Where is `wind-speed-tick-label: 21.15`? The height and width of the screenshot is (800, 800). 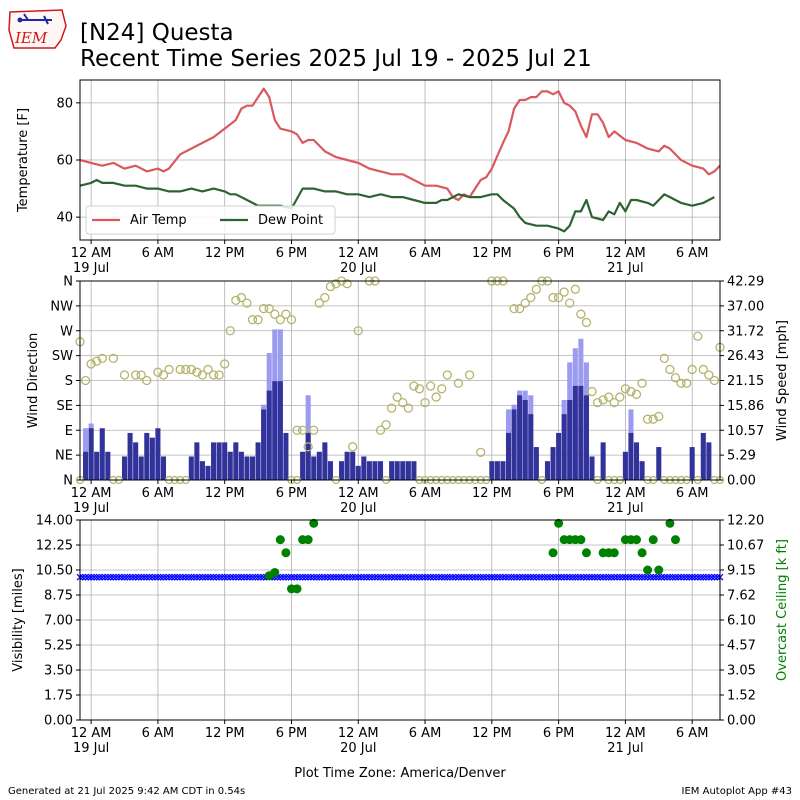
wind-speed-tick-label: 21.15 is located at coordinates (745, 381).